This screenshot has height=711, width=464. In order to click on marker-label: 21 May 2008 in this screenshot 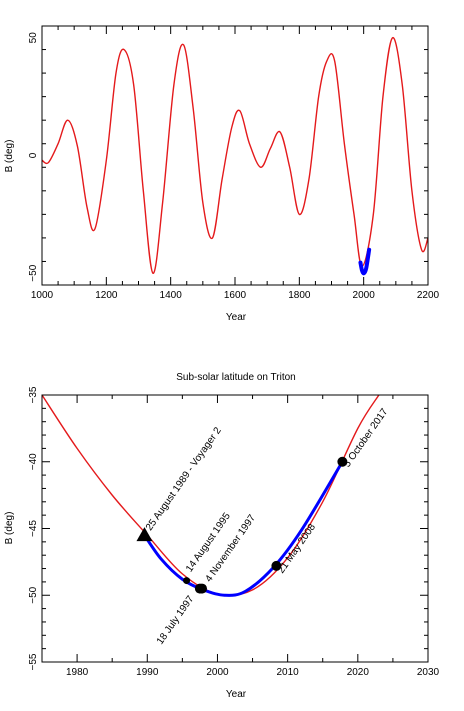, I will do `click(297, 549)`.